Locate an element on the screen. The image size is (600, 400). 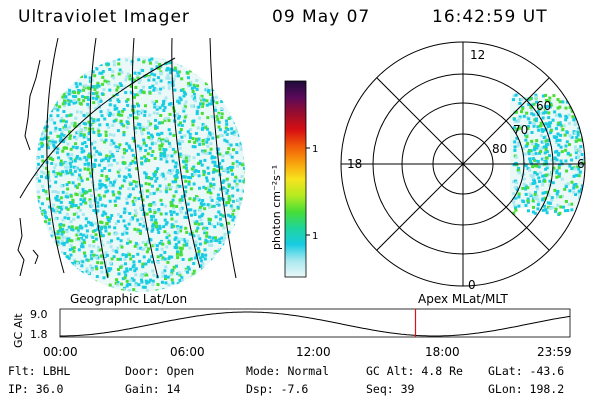
instrument-title: Ultraviolet Imager is located at coordinates (104, 17).